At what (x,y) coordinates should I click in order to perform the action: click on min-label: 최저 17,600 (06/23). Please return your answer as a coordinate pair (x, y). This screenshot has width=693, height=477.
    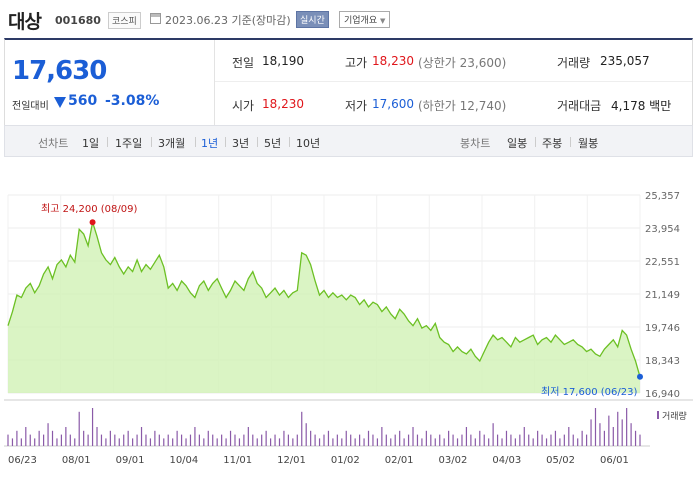
    Looking at the image, I should click on (589, 392).